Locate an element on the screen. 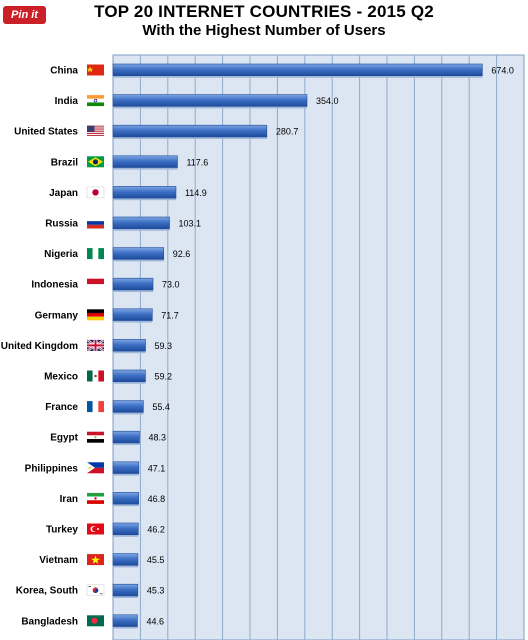 The height and width of the screenshot is (640, 528). category-label: Brazil is located at coordinates (64, 162).